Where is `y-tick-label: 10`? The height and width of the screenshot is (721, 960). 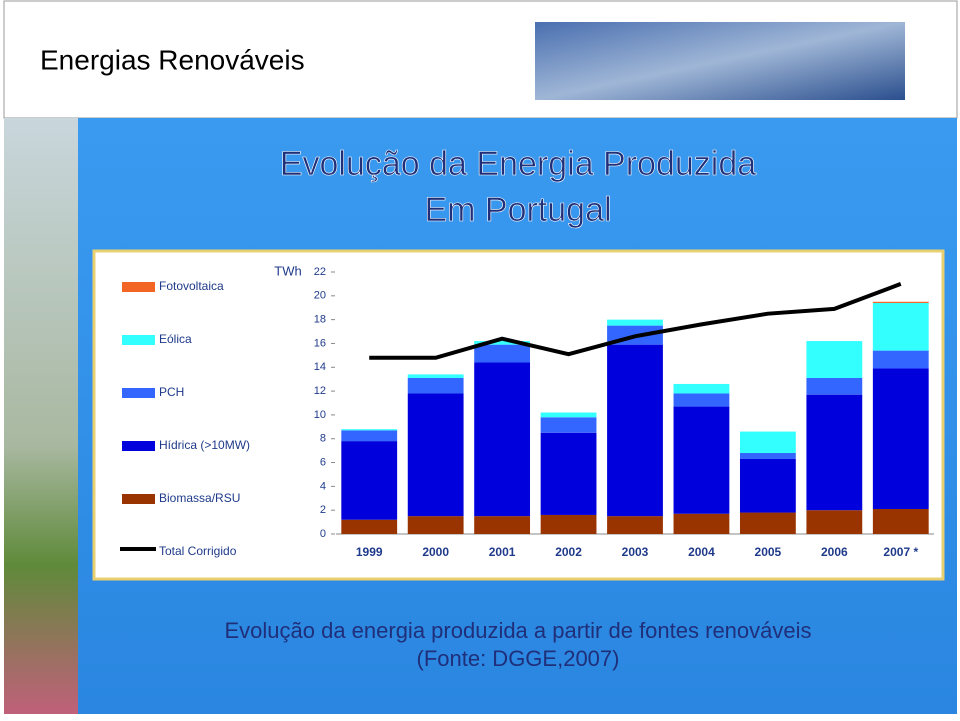 y-tick-label: 10 is located at coordinates (320, 415).